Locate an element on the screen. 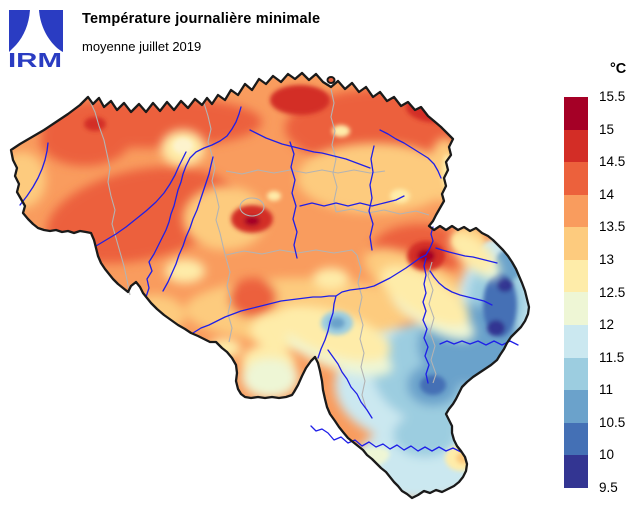  baarle-enclave is located at coordinates (331, 80).